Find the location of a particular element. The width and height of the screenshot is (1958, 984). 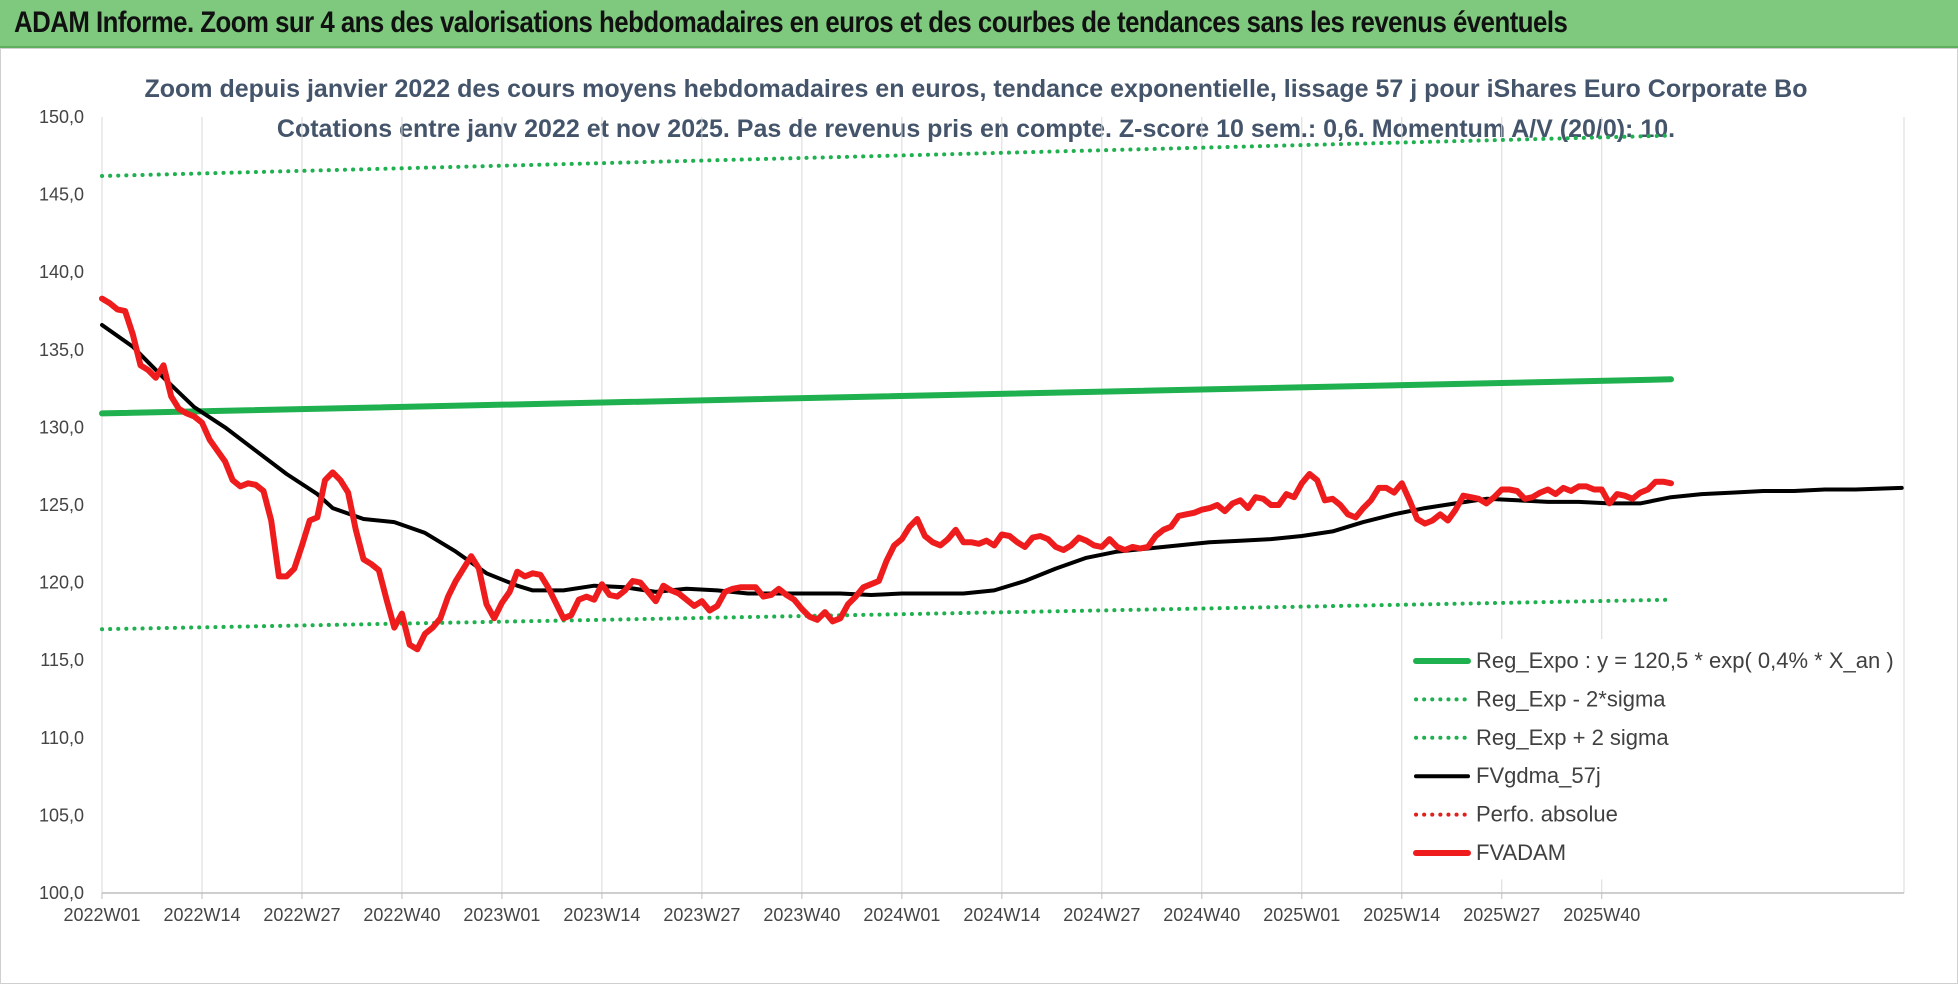

x-tick-label: 2022W27 is located at coordinates (301, 915).